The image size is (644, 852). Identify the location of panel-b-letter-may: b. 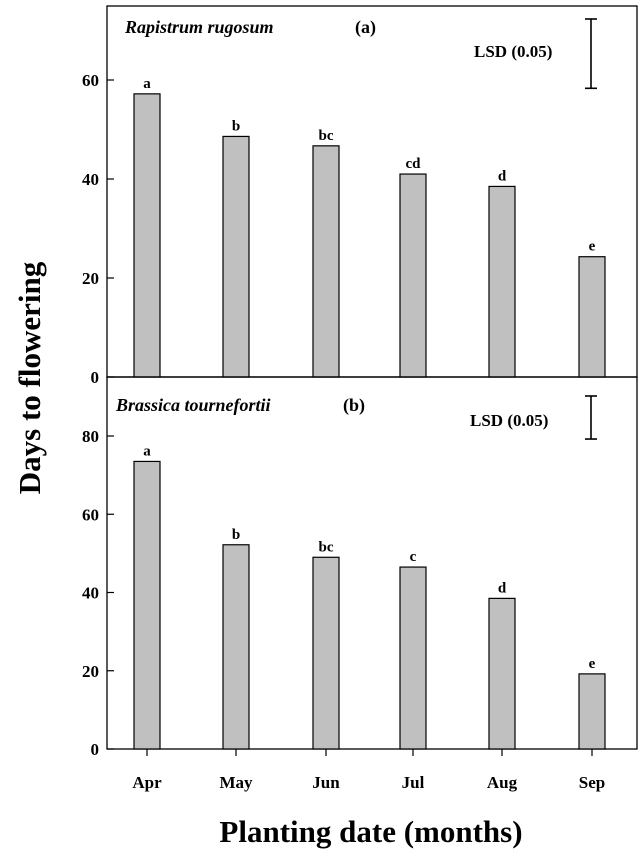
(236, 535).